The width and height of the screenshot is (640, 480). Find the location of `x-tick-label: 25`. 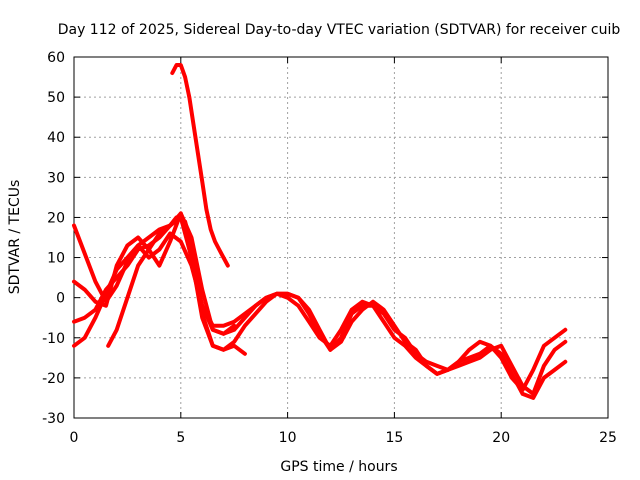

x-tick-label: 25 is located at coordinates (608, 438).